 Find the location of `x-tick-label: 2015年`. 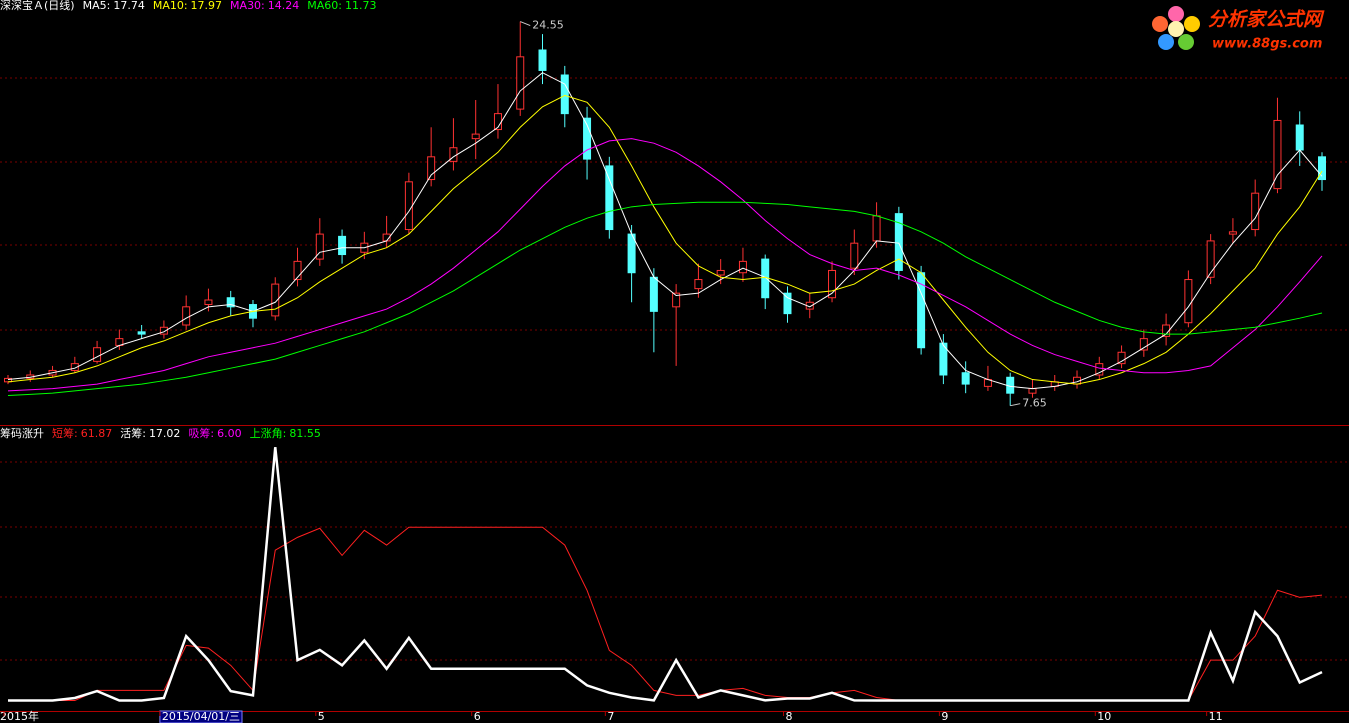

x-tick-label: 2015年 is located at coordinates (19, 716).